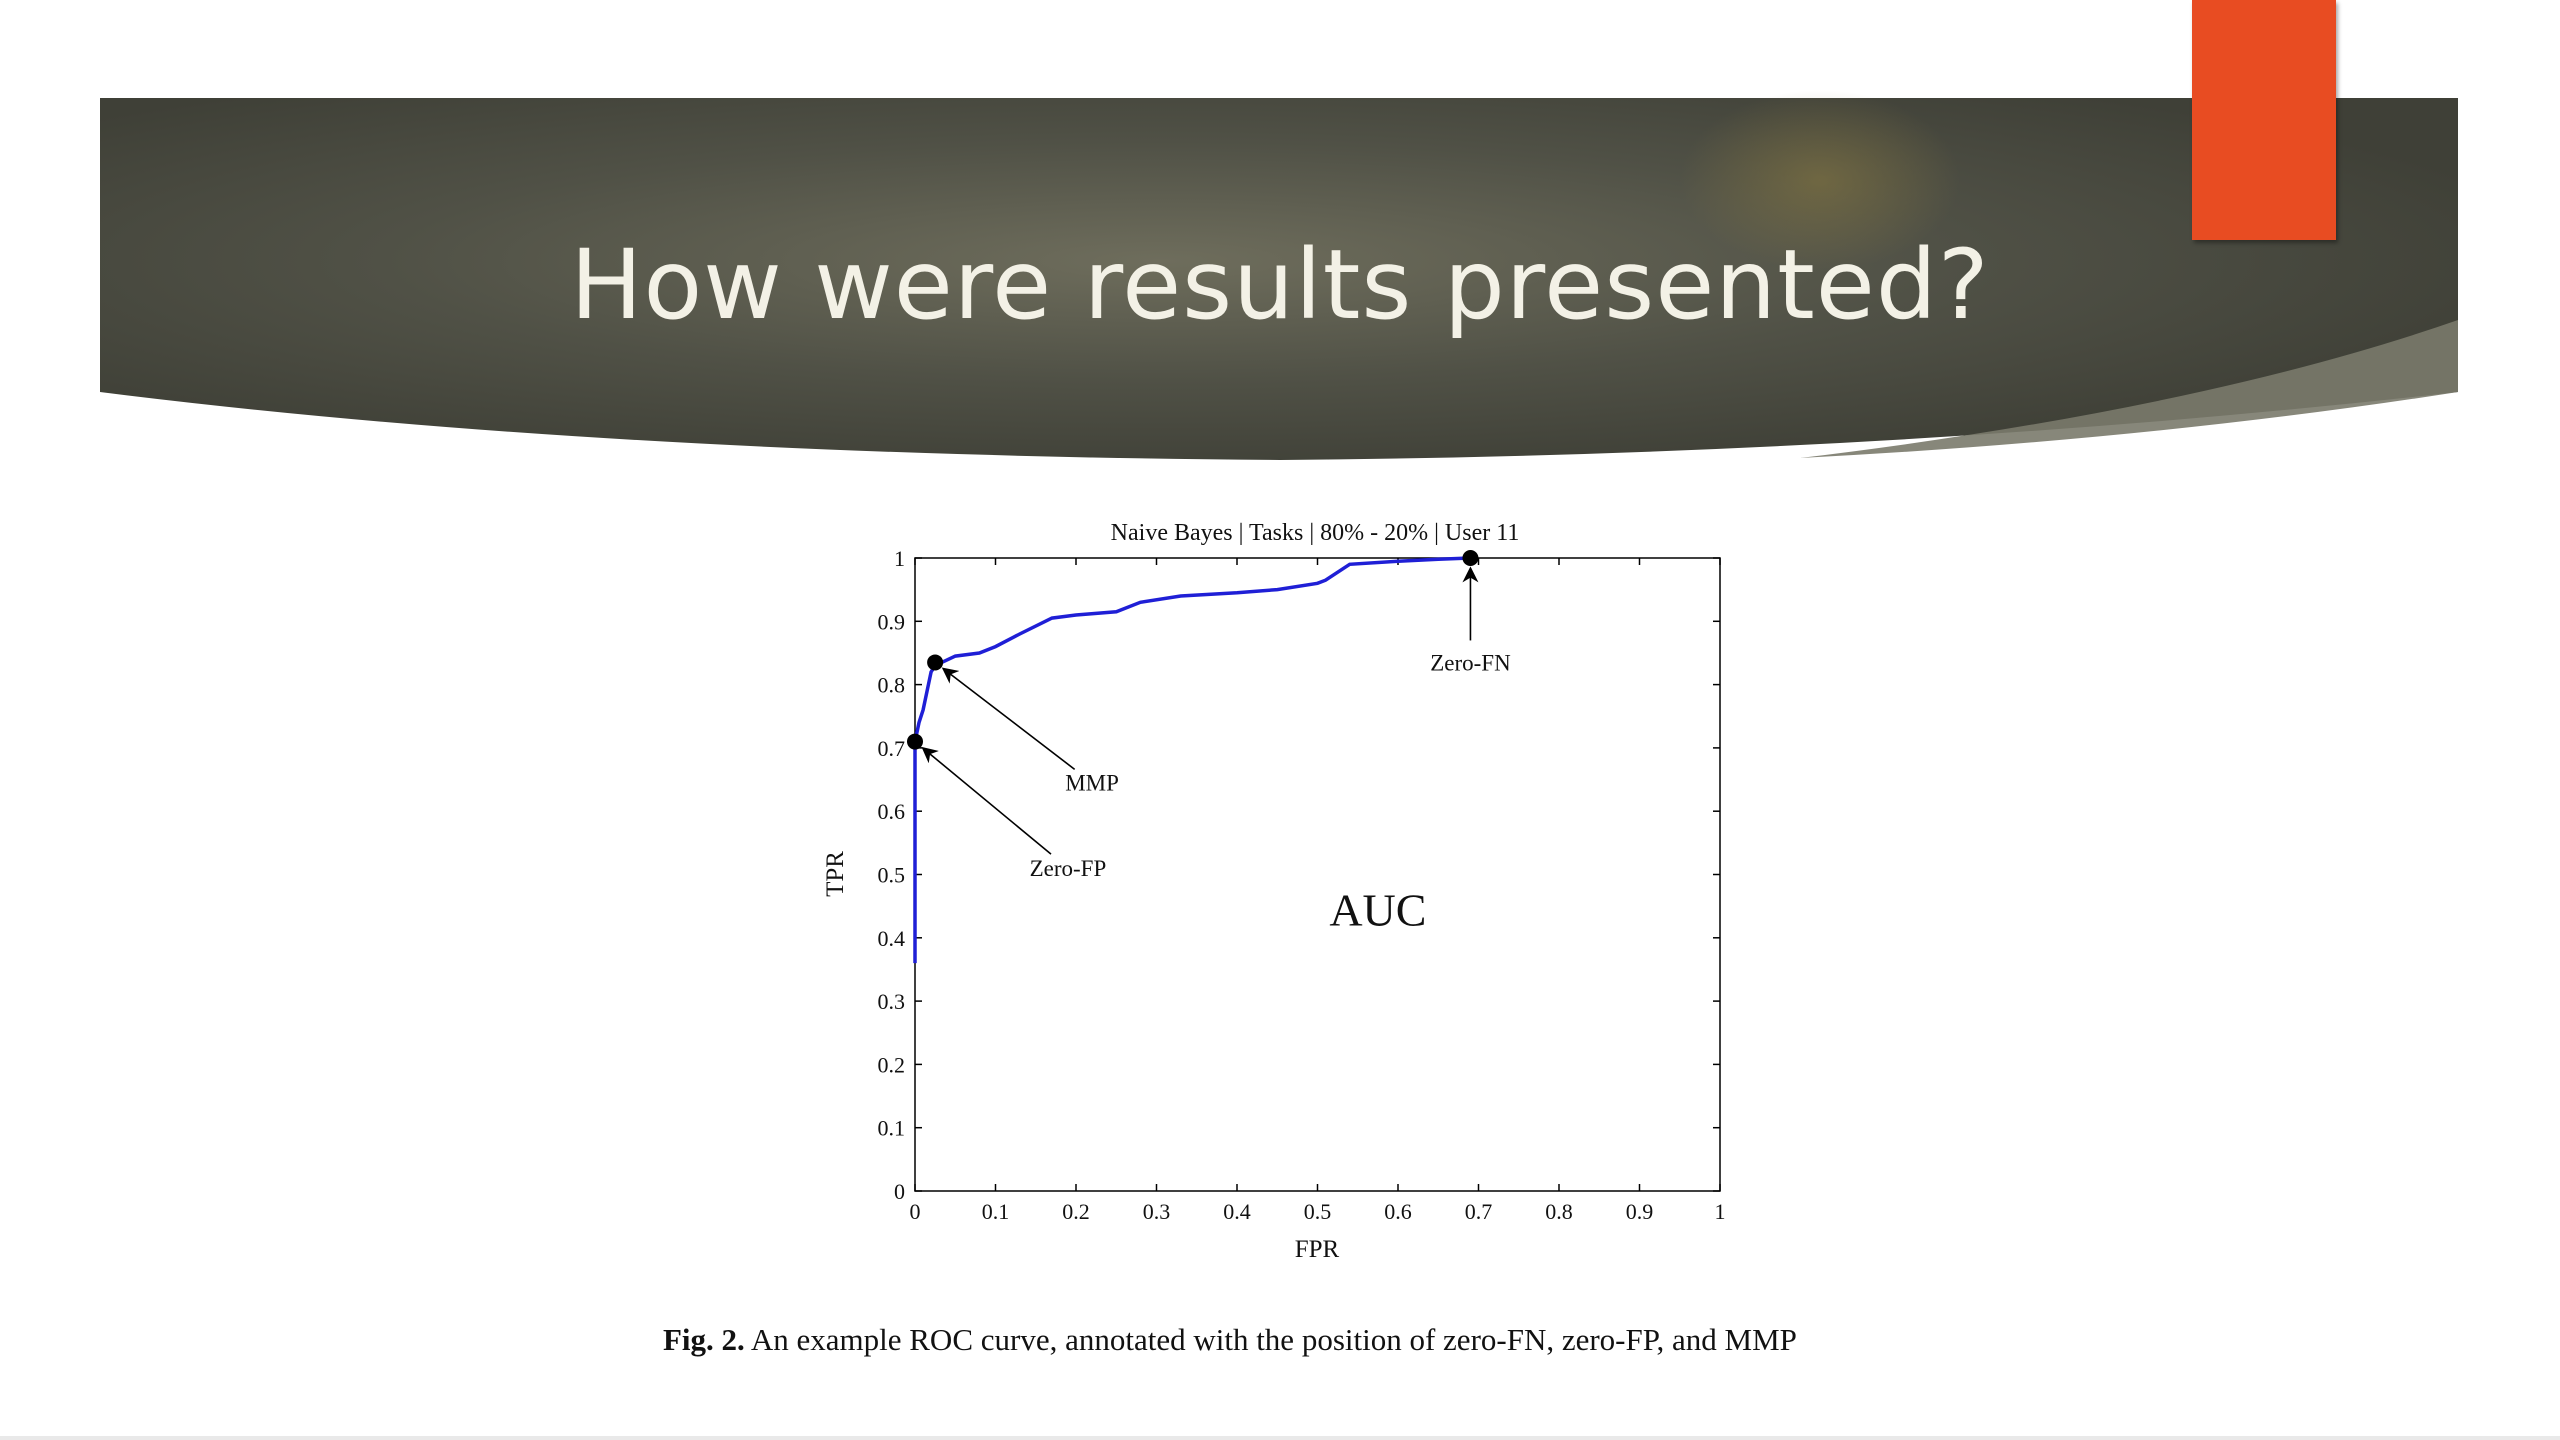  Describe the element at coordinates (892, 685) in the screenshot. I see `y-tick-label: 0.8` at that location.